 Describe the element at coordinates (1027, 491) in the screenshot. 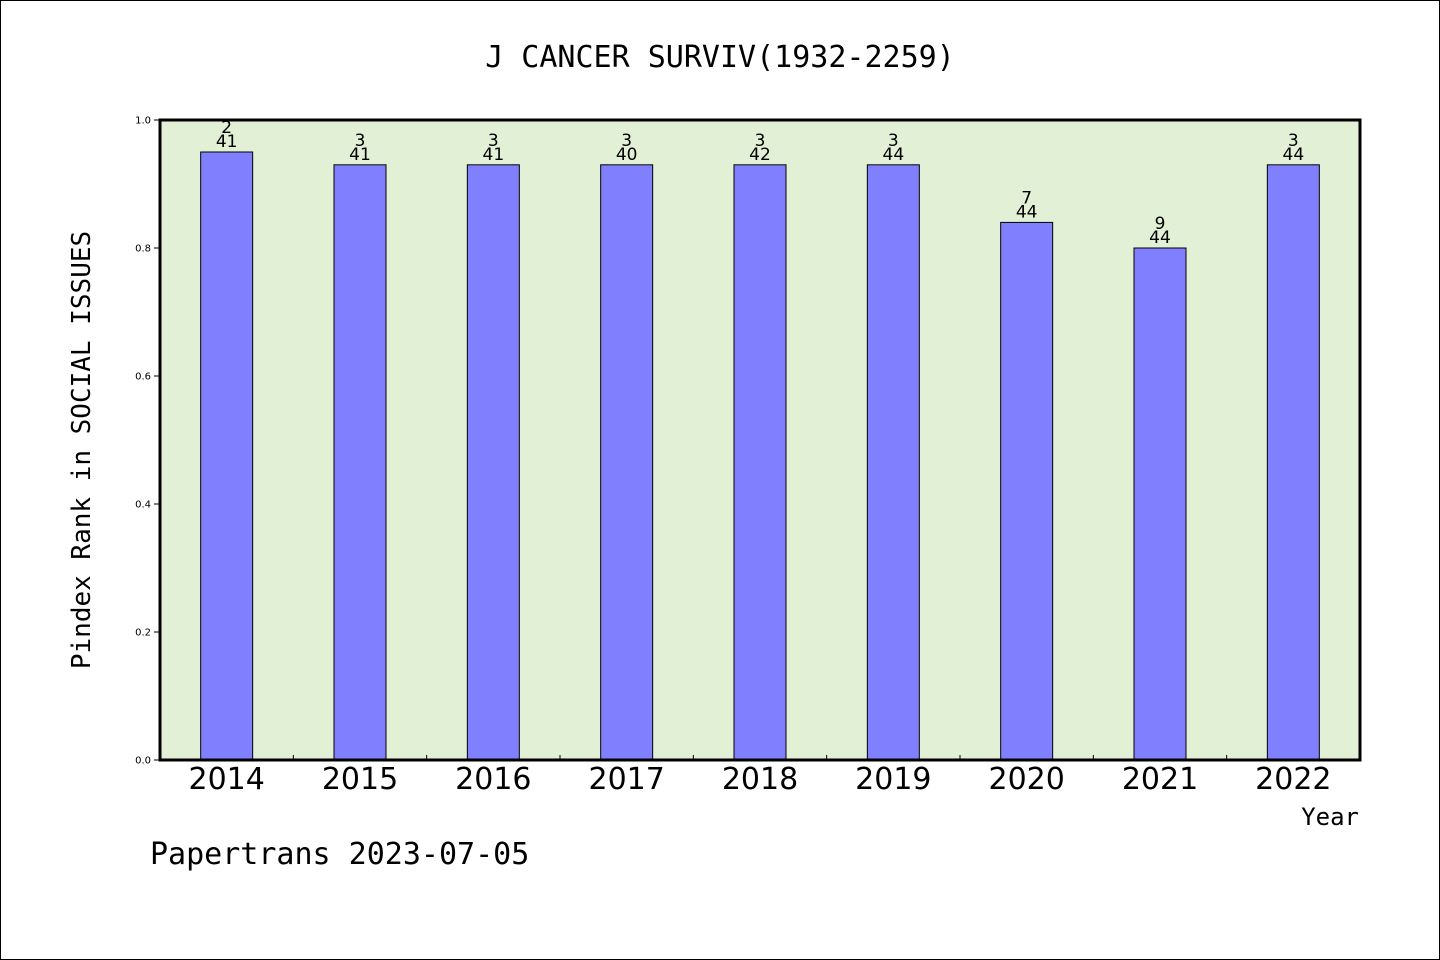

I see `bar-2020` at that location.